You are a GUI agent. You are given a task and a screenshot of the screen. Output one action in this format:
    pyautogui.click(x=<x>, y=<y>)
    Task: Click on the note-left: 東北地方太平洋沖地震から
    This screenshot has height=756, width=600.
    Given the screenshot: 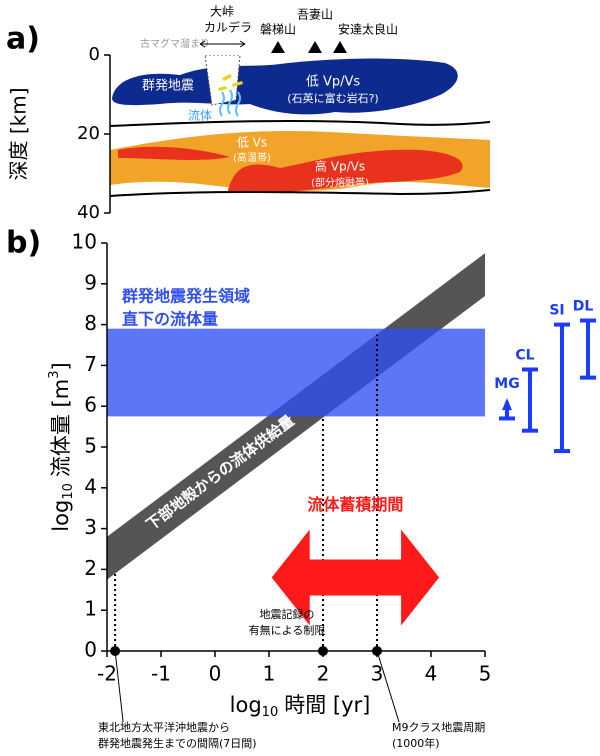 What is the action you would take?
    pyautogui.click(x=164, y=727)
    